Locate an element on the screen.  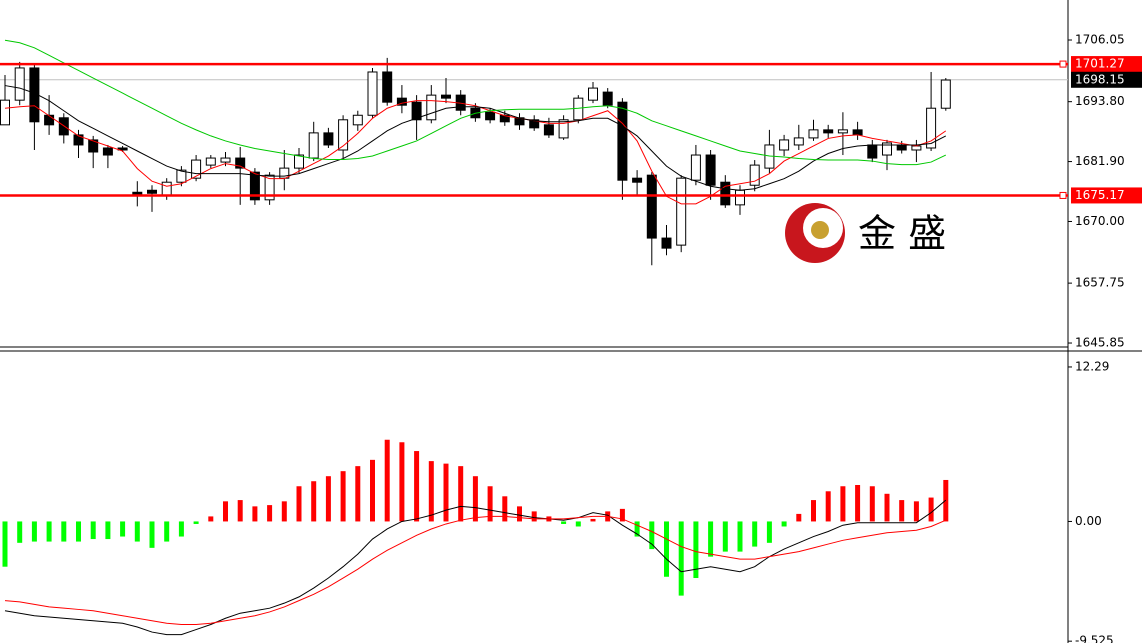
level-label: 1675.17 is located at coordinates (1100, 195).